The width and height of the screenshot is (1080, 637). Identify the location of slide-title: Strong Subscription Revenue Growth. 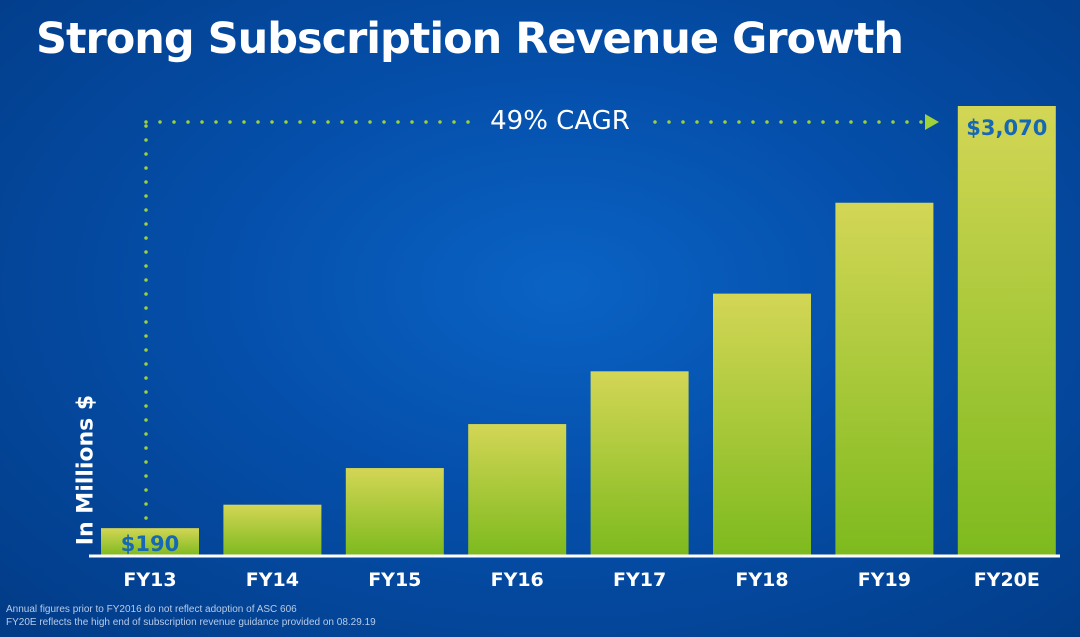
(470, 39).